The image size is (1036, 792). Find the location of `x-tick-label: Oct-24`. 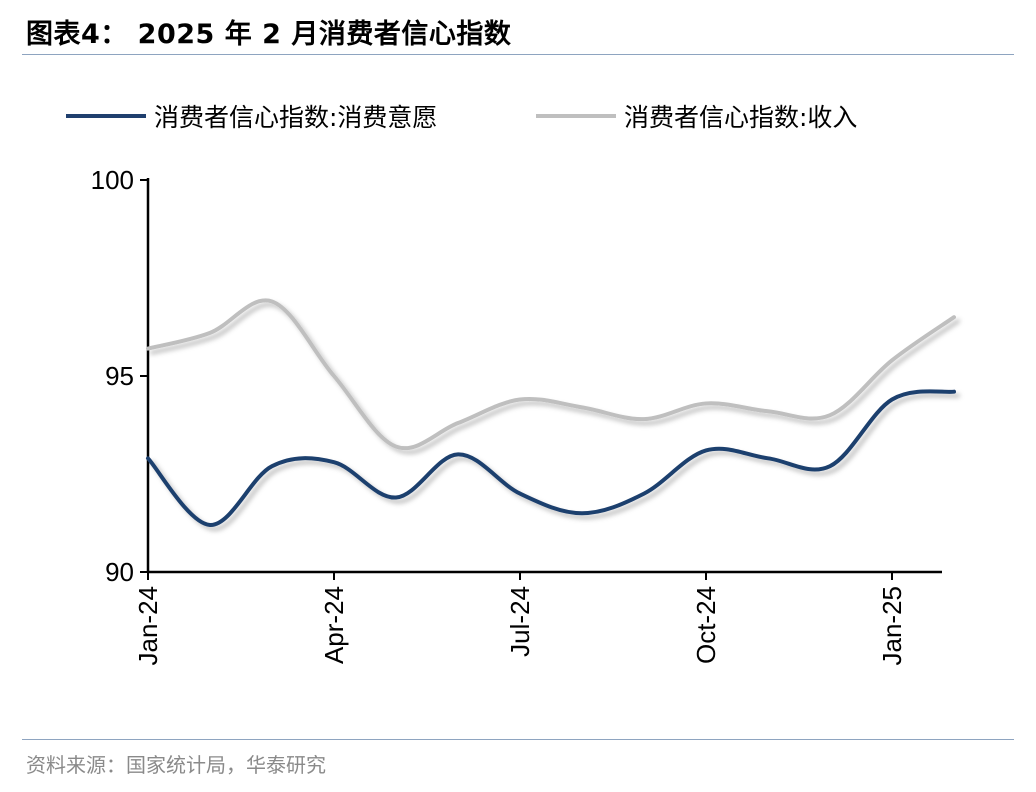

x-tick-label: Oct-24 is located at coordinates (706, 625).